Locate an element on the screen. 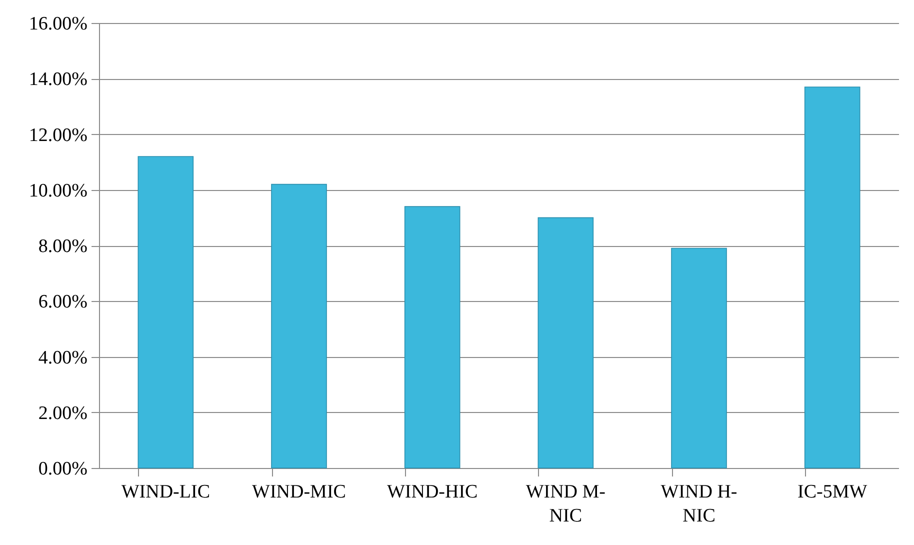 This screenshot has height=545, width=914. x-tick-label: WIND-MIC is located at coordinates (299, 492).